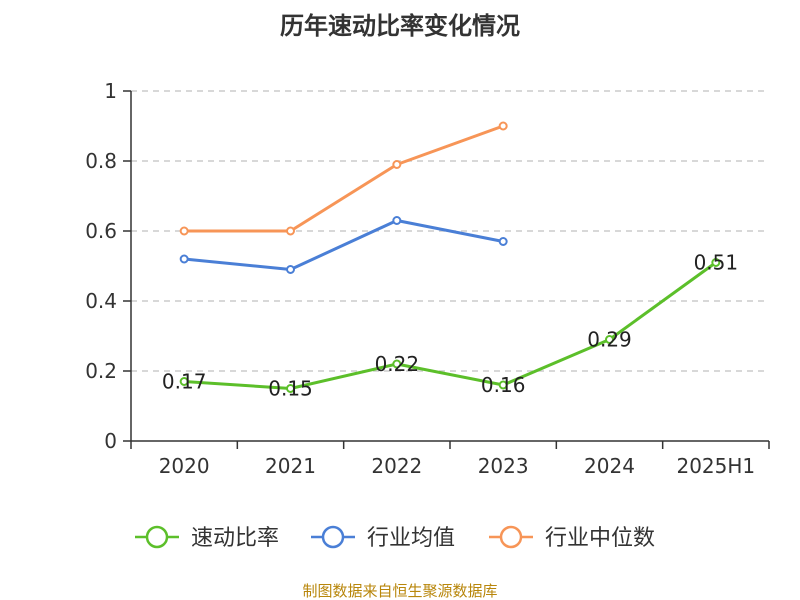 This screenshot has width=800, height=600. I want to click on y-tick-label: 0.2, so click(101, 371).